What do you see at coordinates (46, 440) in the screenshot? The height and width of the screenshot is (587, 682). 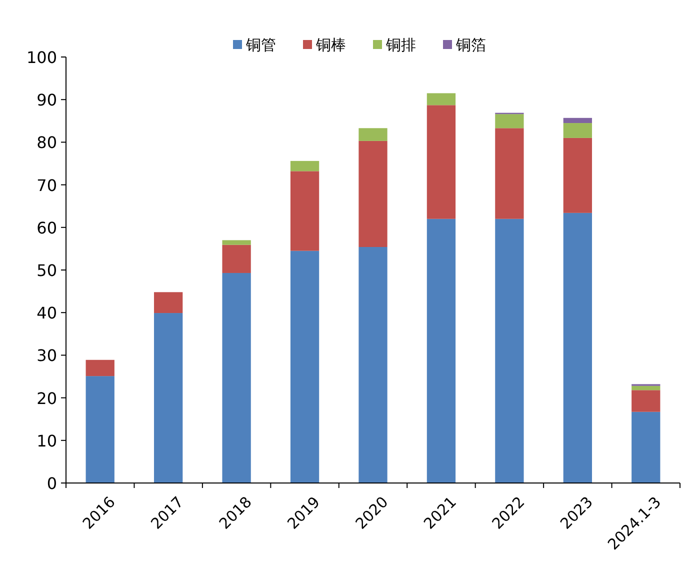 I see `y-tick-label: 10` at bounding box center [46, 440].